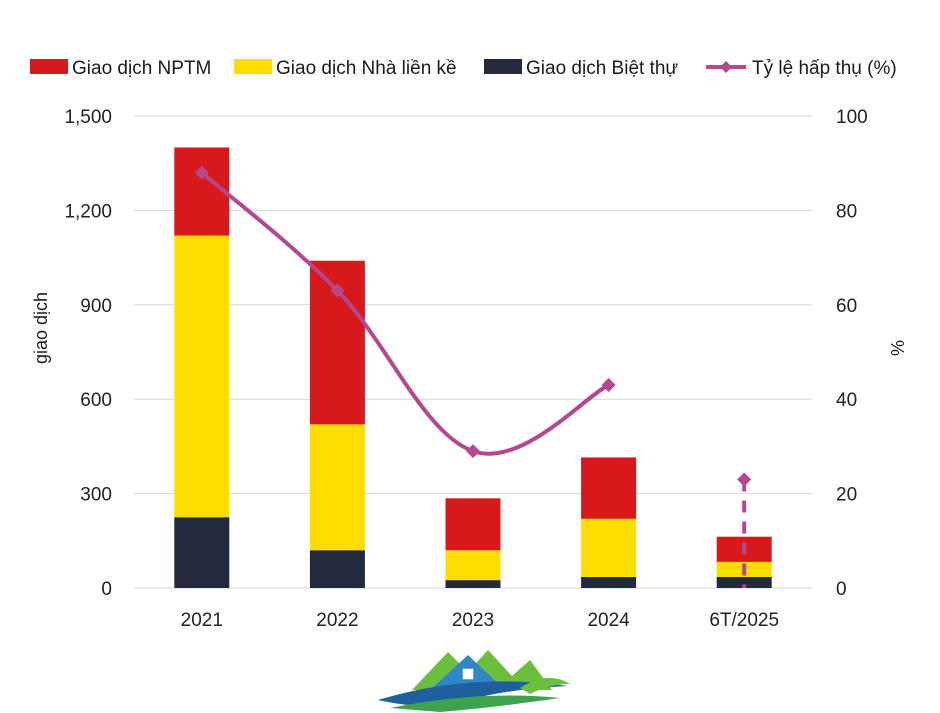 Image resolution: width=940 pixels, height=713 pixels. What do you see at coordinates (88, 353) in the screenshot?
I see `y-axis-left: 0 300 600 900 1,200 1,500` at bounding box center [88, 353].